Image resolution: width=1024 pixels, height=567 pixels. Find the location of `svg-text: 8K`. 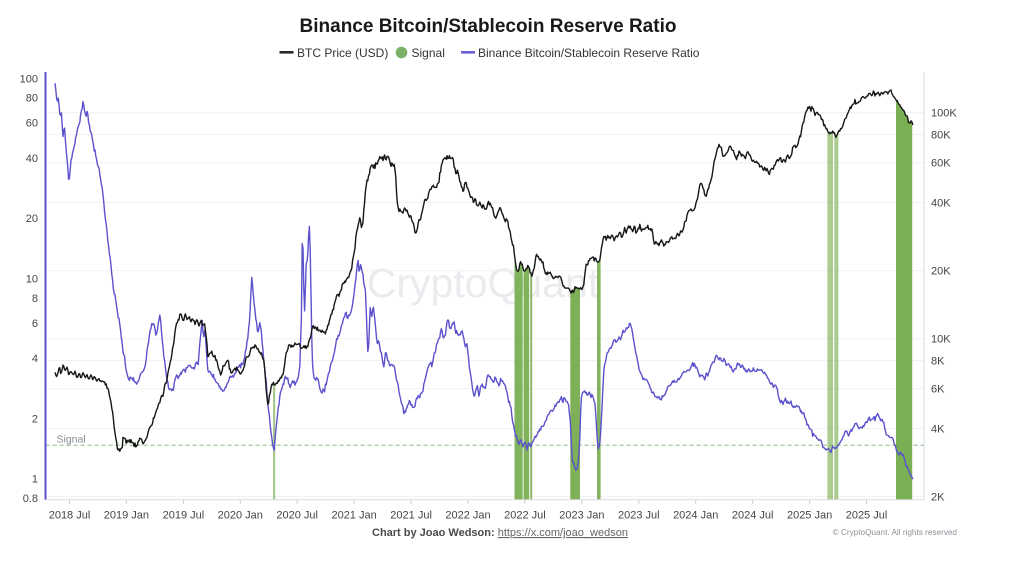

svg-text: 8K is located at coordinates (938, 361).